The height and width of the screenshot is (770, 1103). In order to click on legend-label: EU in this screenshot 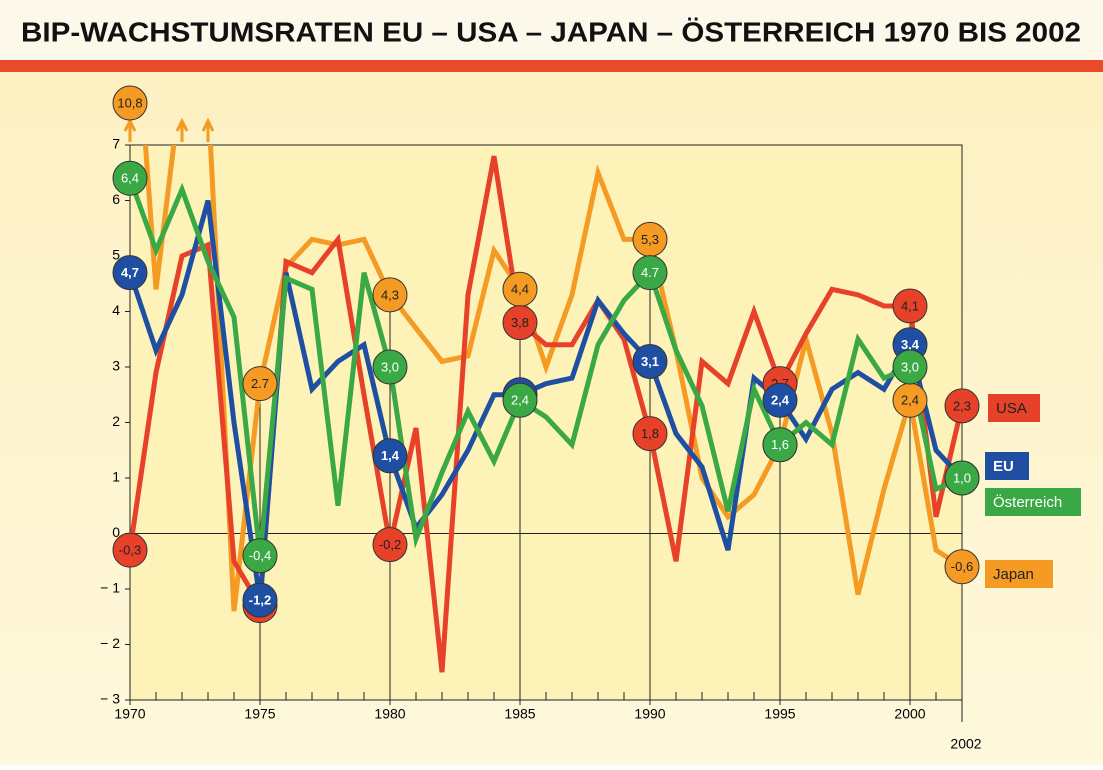, I will do `click(1003, 466)`.